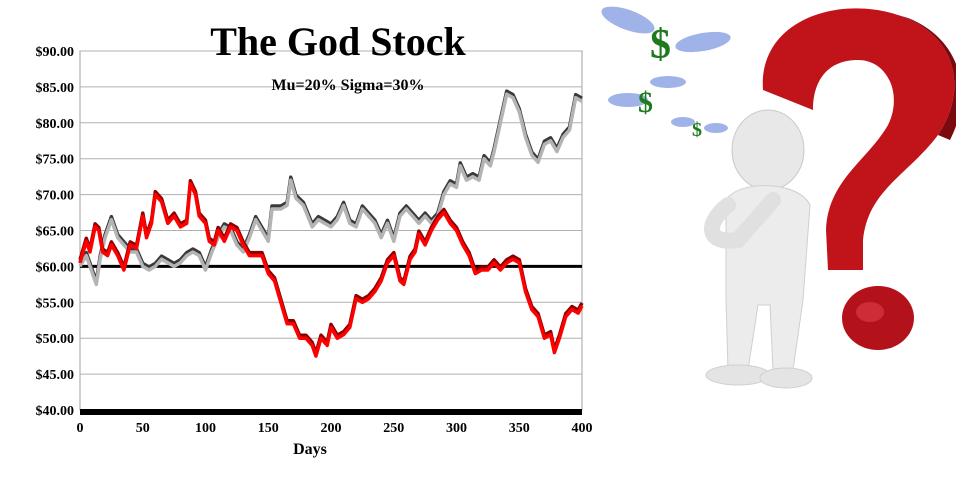 The width and height of the screenshot is (956, 477). Describe the element at coordinates (331, 428) in the screenshot. I see `x-tick-label: 200` at that location.